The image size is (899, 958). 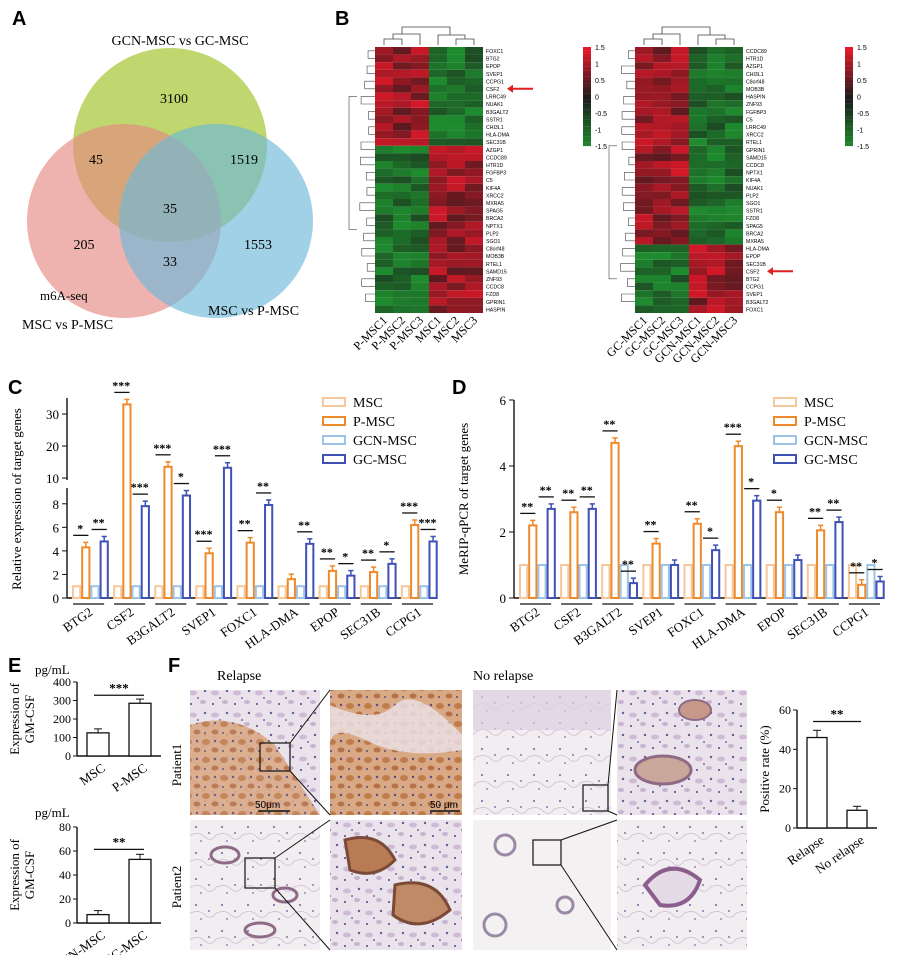 What do you see at coordinates (494, 52) in the screenshot?
I see `heatmap-gene-label: FOXC1` at bounding box center [494, 52].